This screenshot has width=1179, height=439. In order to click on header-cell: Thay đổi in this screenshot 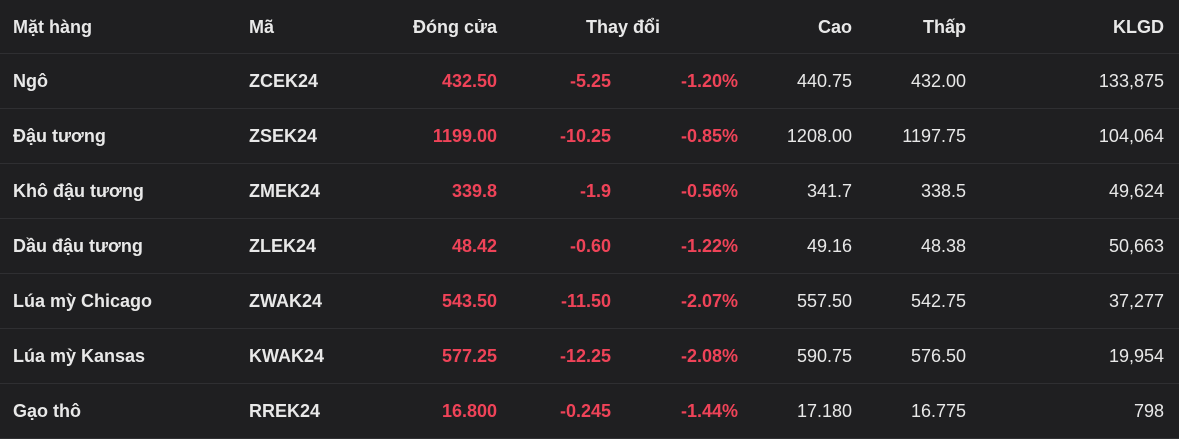, I will do `click(622, 27)`.